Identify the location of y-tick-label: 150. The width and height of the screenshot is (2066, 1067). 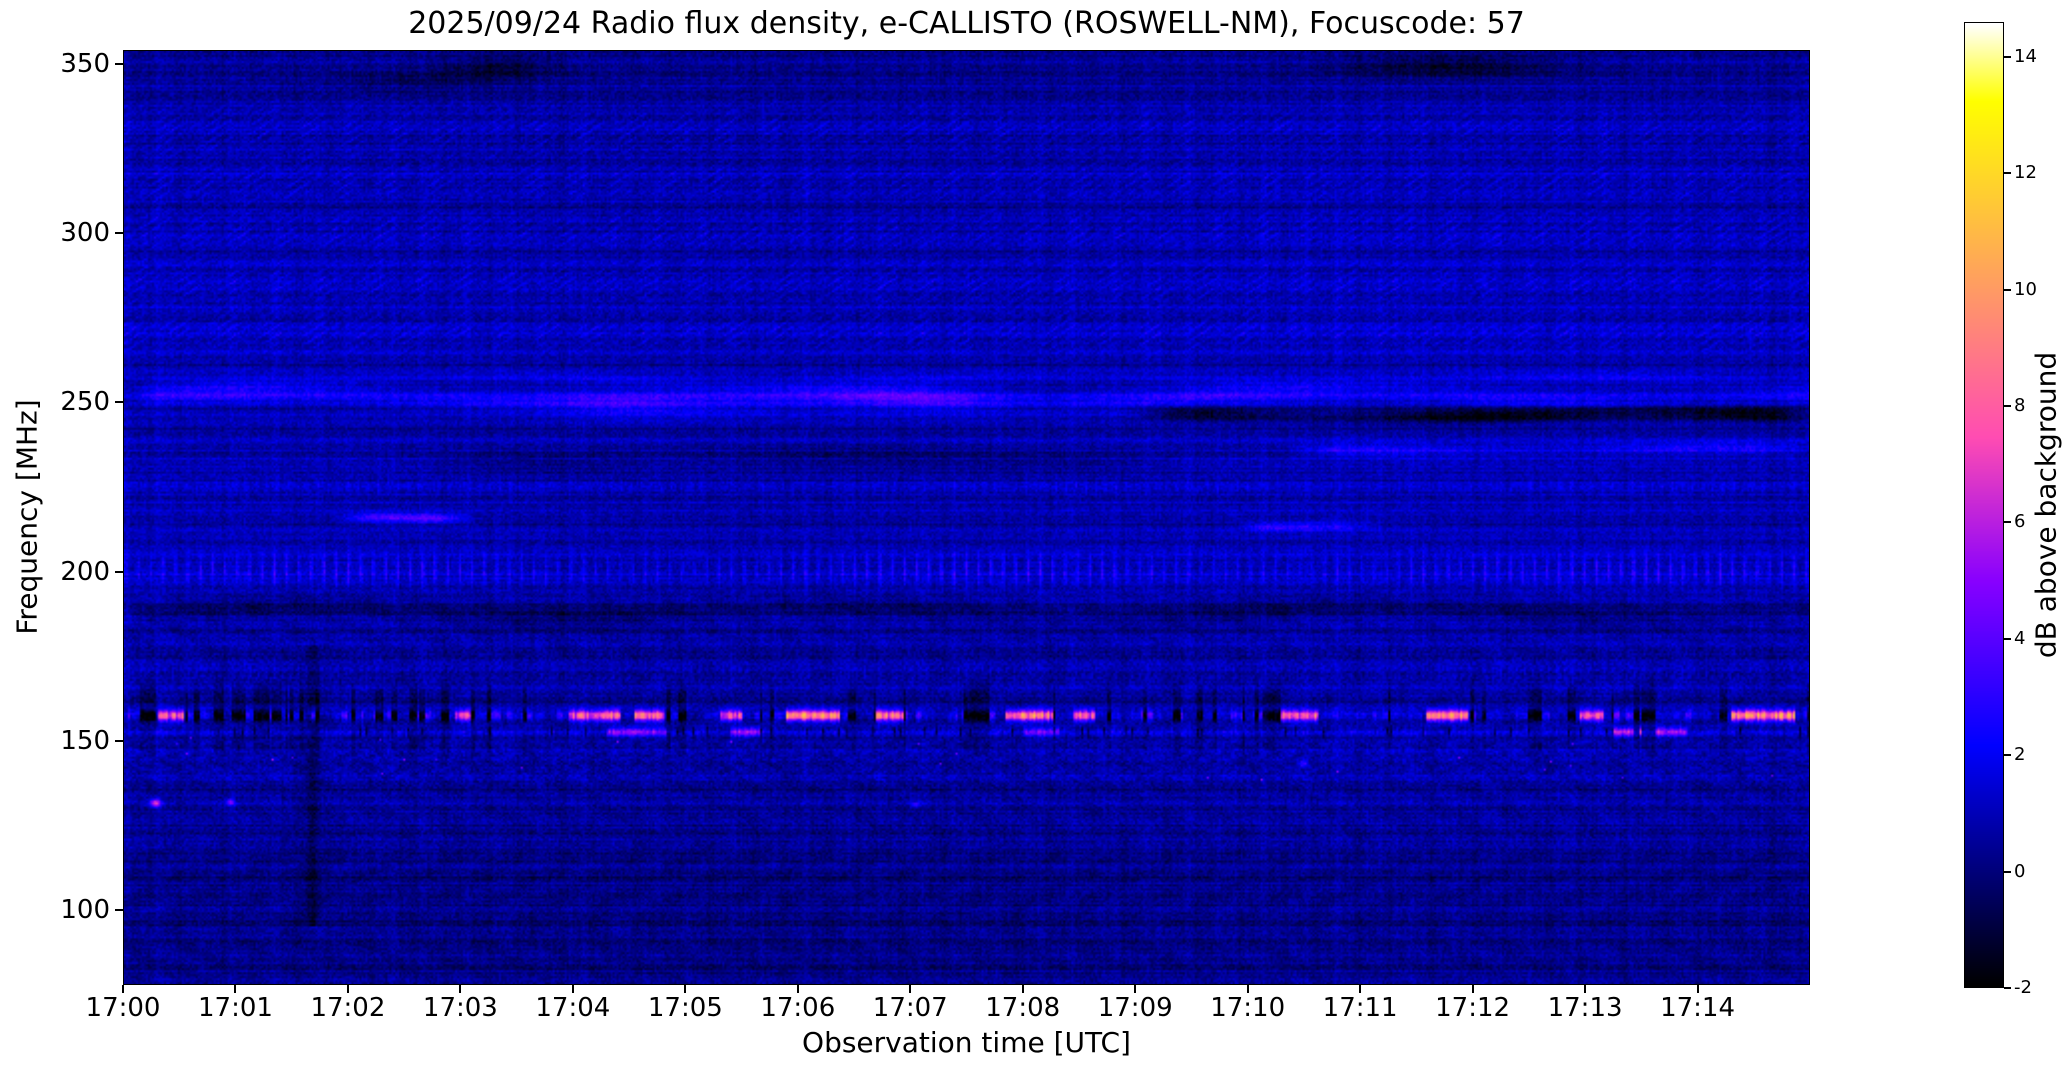
(85, 741).